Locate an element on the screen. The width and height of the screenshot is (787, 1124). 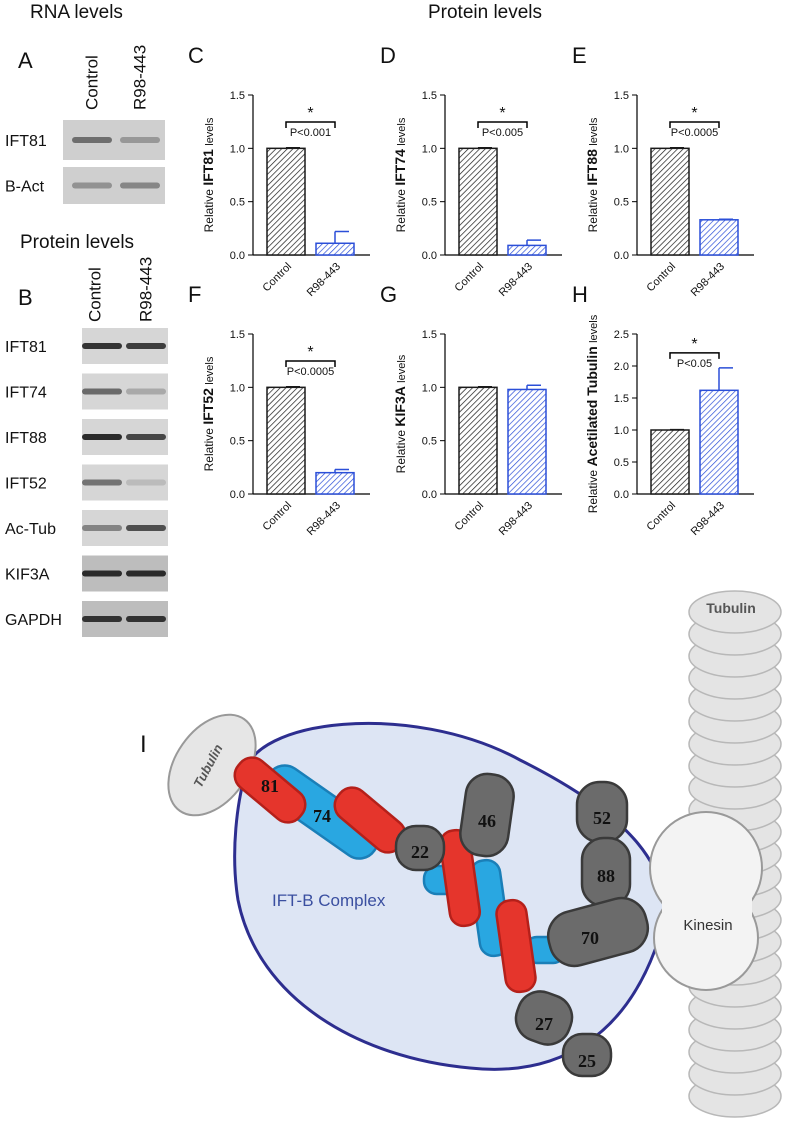
kinesin-body is located at coordinates (707, 903).